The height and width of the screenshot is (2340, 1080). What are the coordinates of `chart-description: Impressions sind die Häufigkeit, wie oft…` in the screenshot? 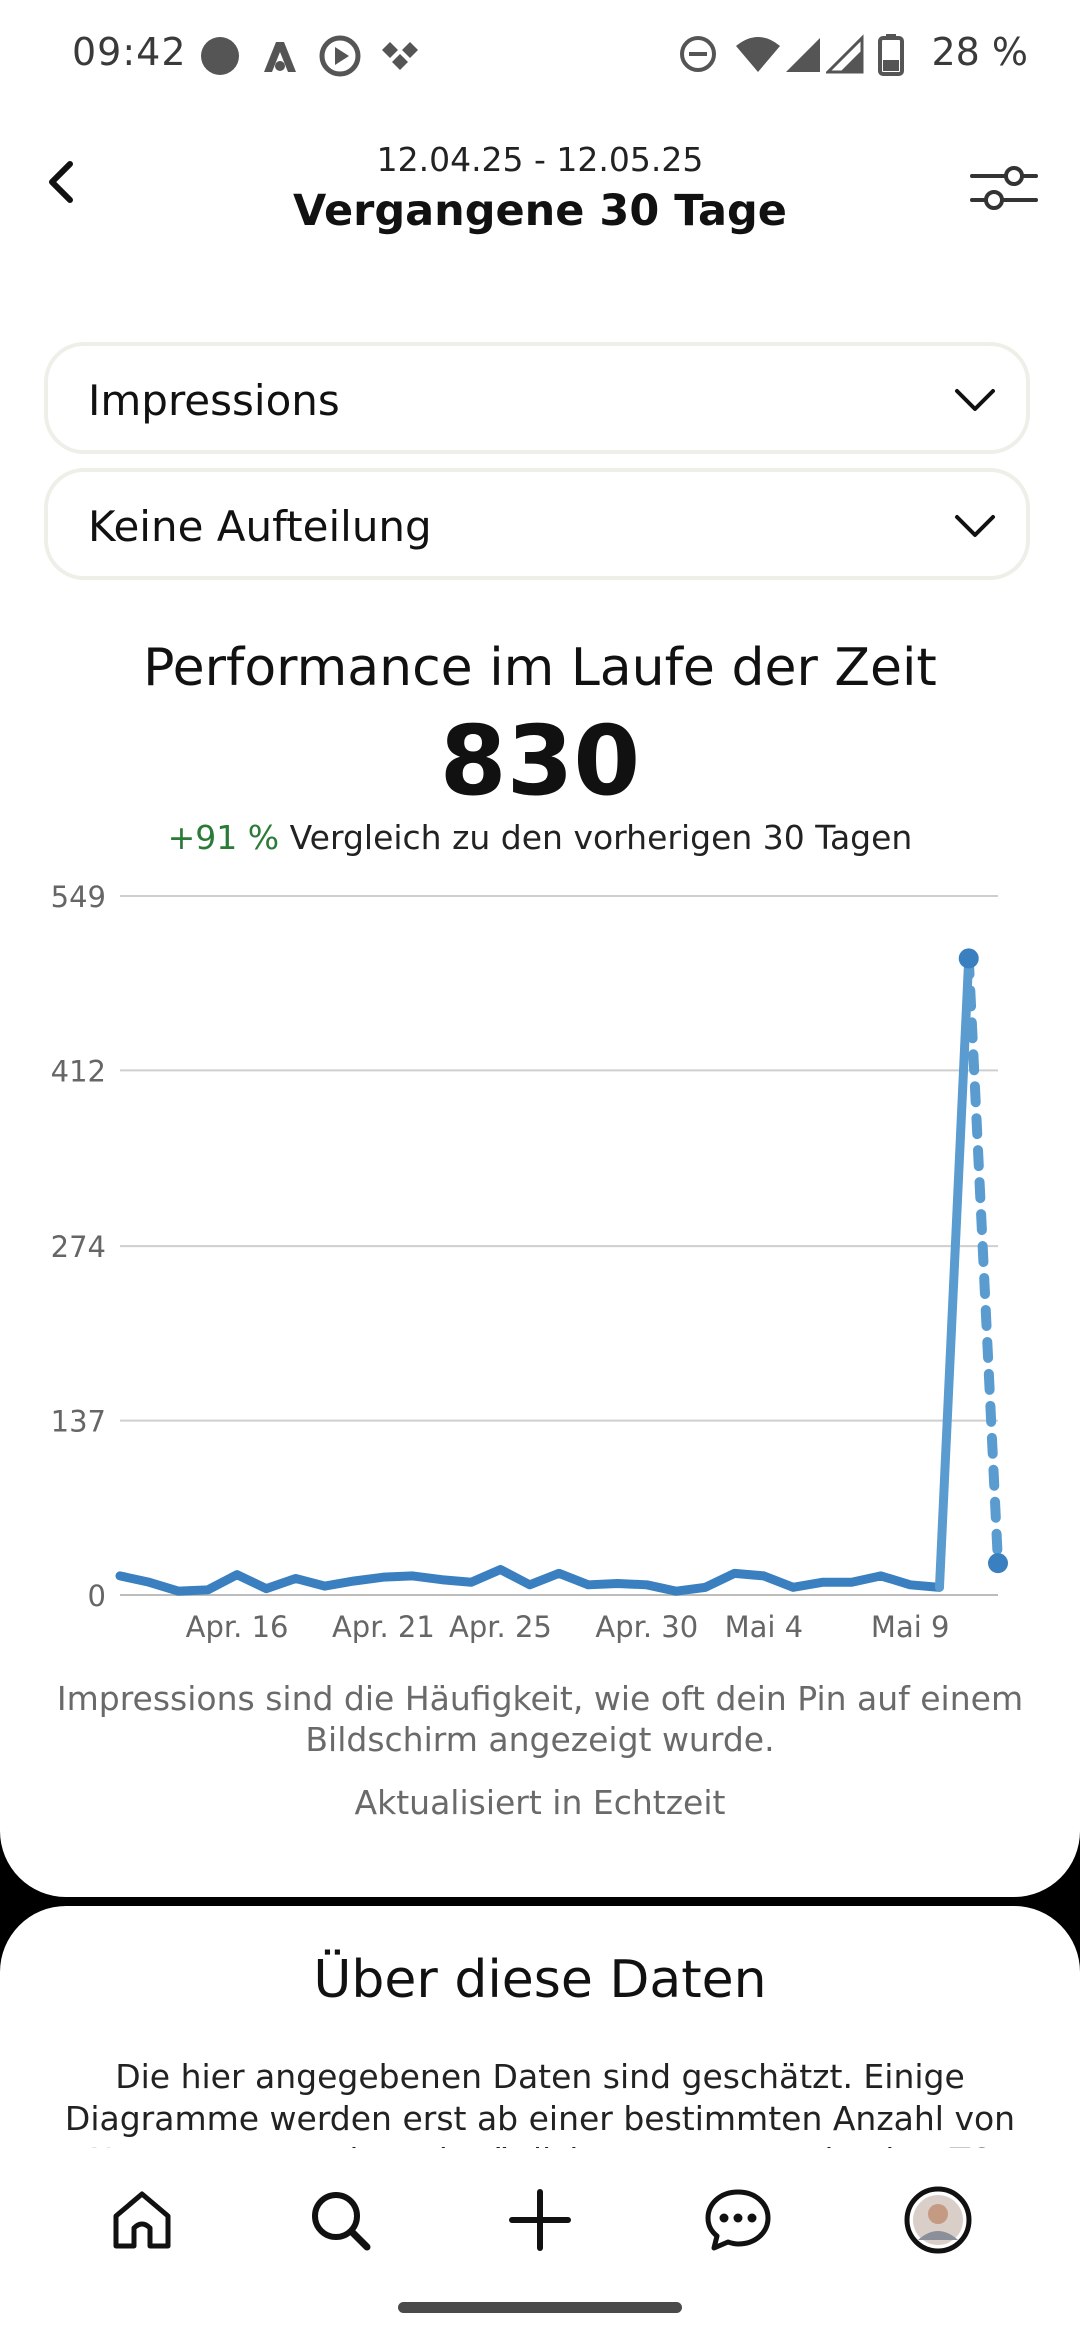 It's located at (540, 1719).